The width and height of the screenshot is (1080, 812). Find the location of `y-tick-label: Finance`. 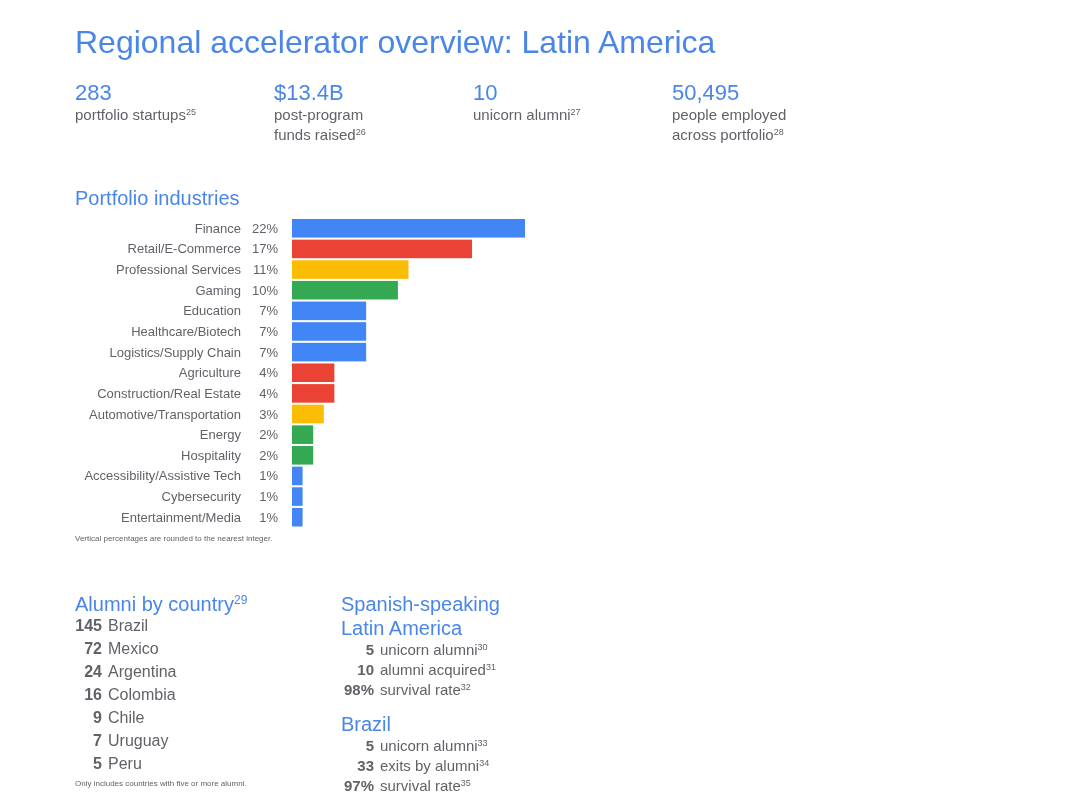

y-tick-label: Finance is located at coordinates (217, 228).